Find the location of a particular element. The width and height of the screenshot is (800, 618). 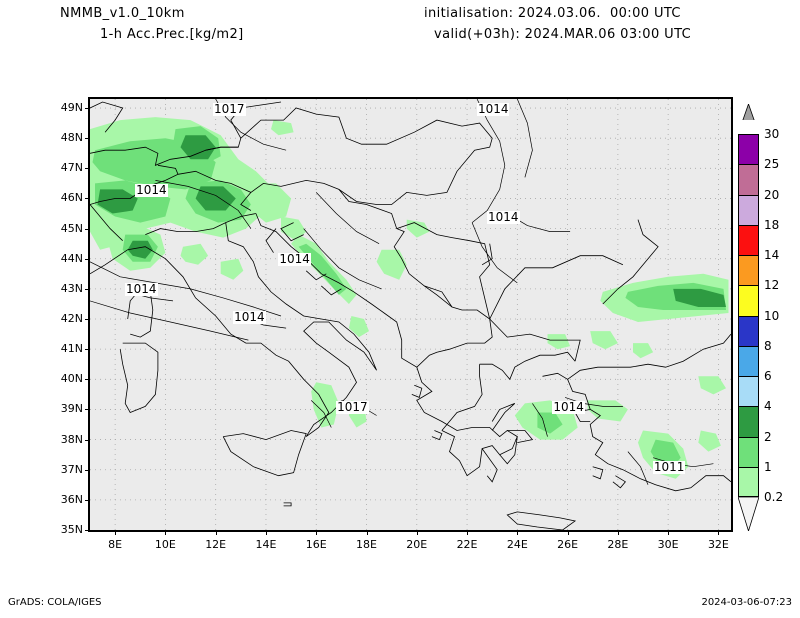

colorbar-tick-label: 12 is located at coordinates (772, 285).